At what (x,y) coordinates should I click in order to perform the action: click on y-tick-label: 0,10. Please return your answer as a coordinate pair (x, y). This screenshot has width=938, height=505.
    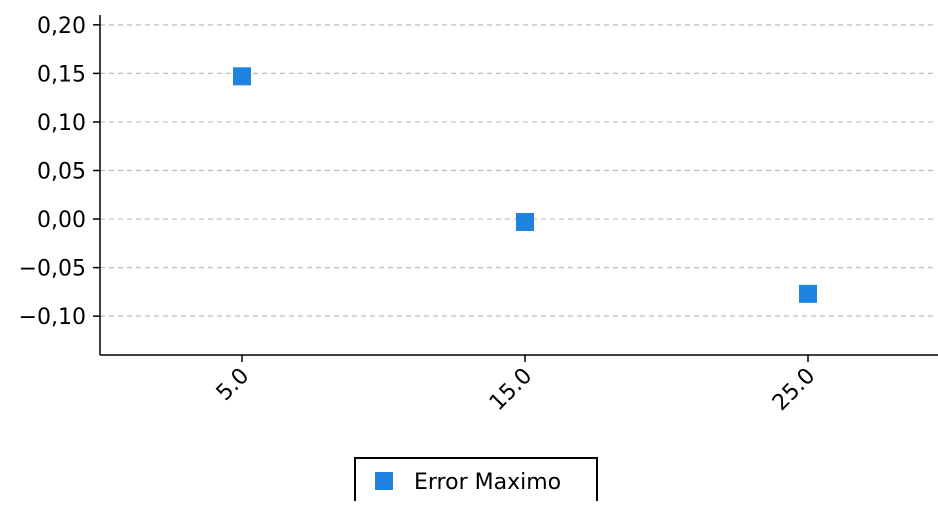
    Looking at the image, I should click on (61, 123).